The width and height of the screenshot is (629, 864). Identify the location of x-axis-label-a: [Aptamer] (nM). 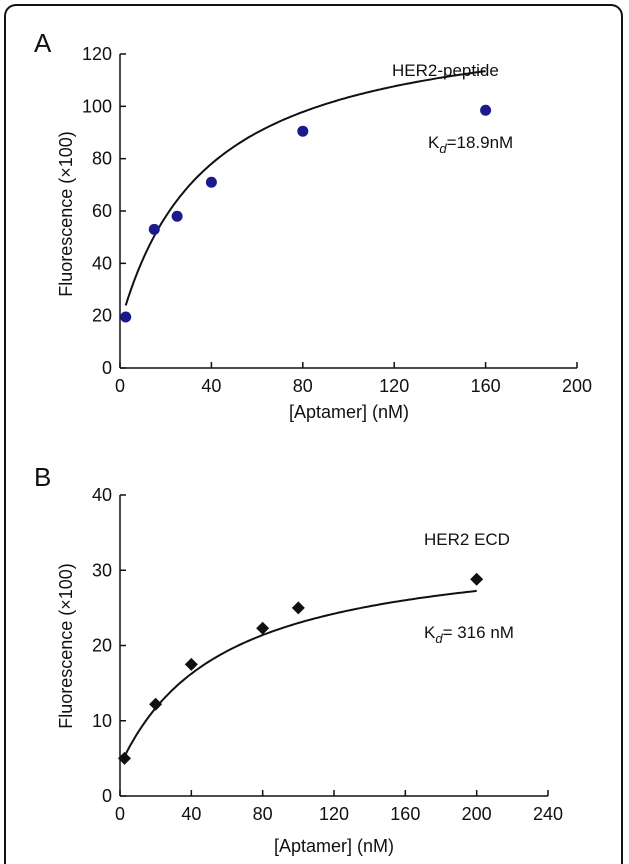
(349, 412).